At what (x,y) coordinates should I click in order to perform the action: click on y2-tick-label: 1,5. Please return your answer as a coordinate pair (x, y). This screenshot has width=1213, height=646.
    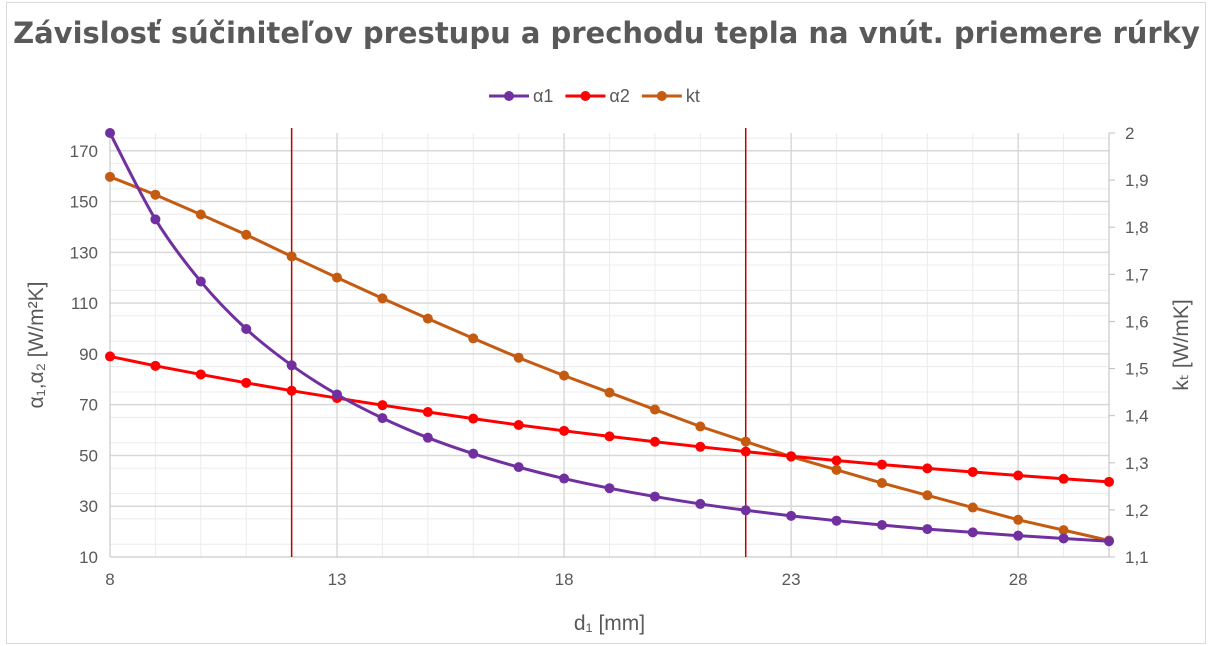
    Looking at the image, I should click on (1137, 369).